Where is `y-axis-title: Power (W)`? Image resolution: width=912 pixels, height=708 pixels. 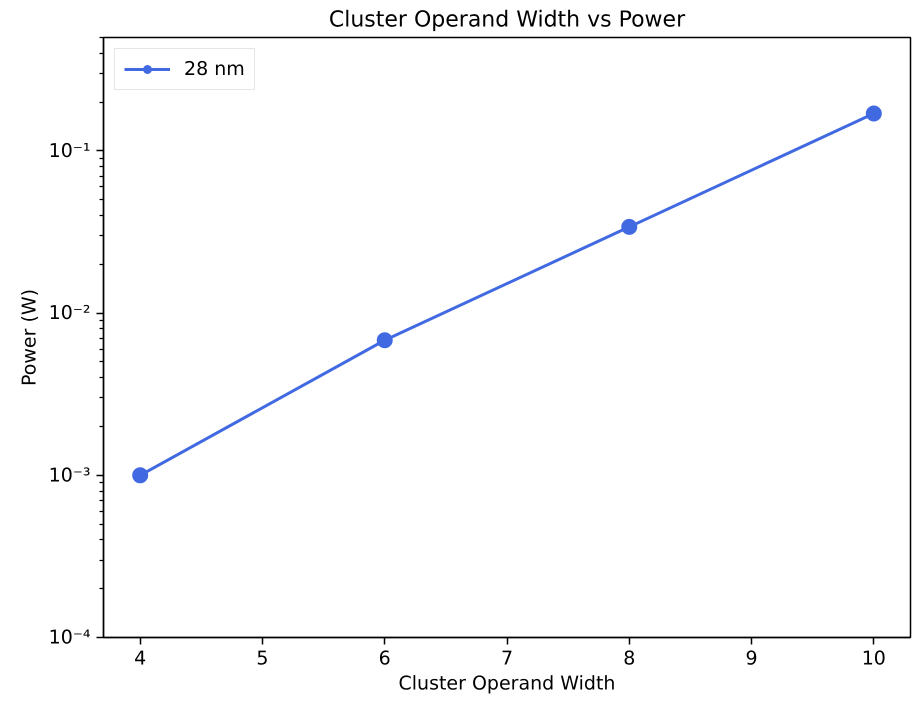 y-axis-title: Power (W) is located at coordinates (29, 337).